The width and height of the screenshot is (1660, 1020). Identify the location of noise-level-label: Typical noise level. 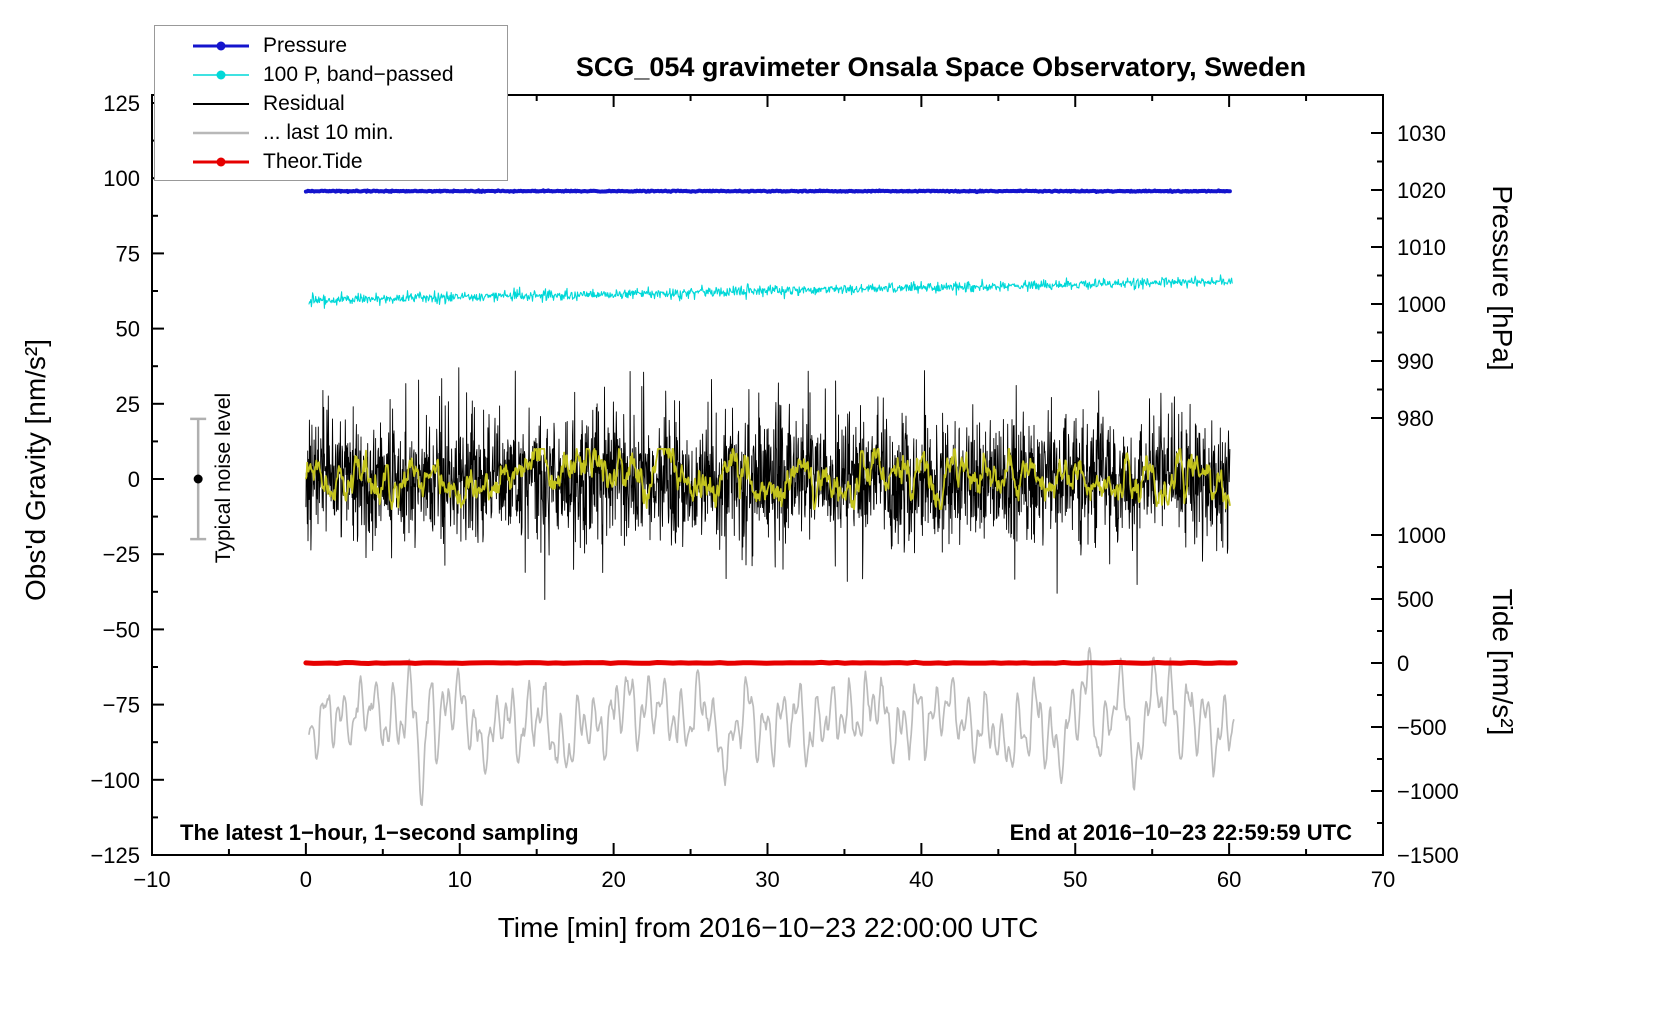
(223, 478).